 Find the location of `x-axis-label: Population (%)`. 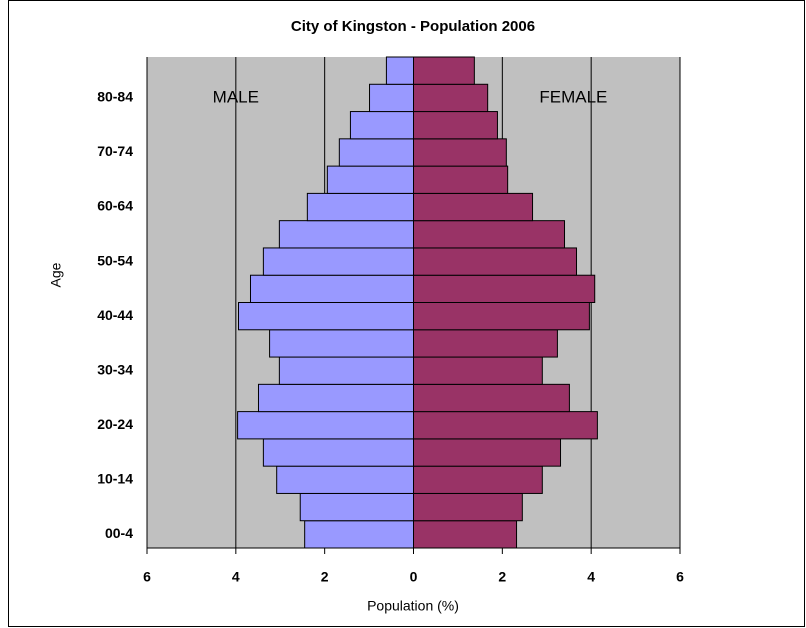

x-axis-label: Population (%) is located at coordinates (413, 606).